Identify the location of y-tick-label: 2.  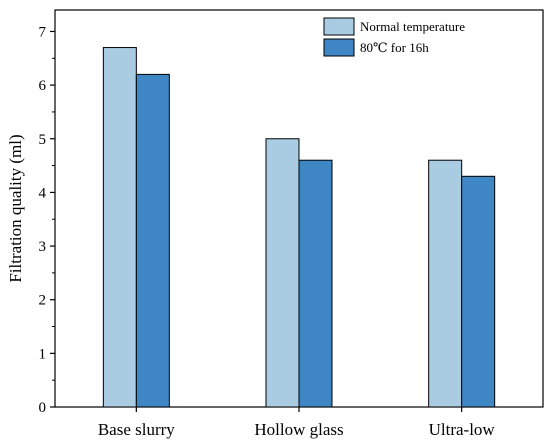
(43, 301).